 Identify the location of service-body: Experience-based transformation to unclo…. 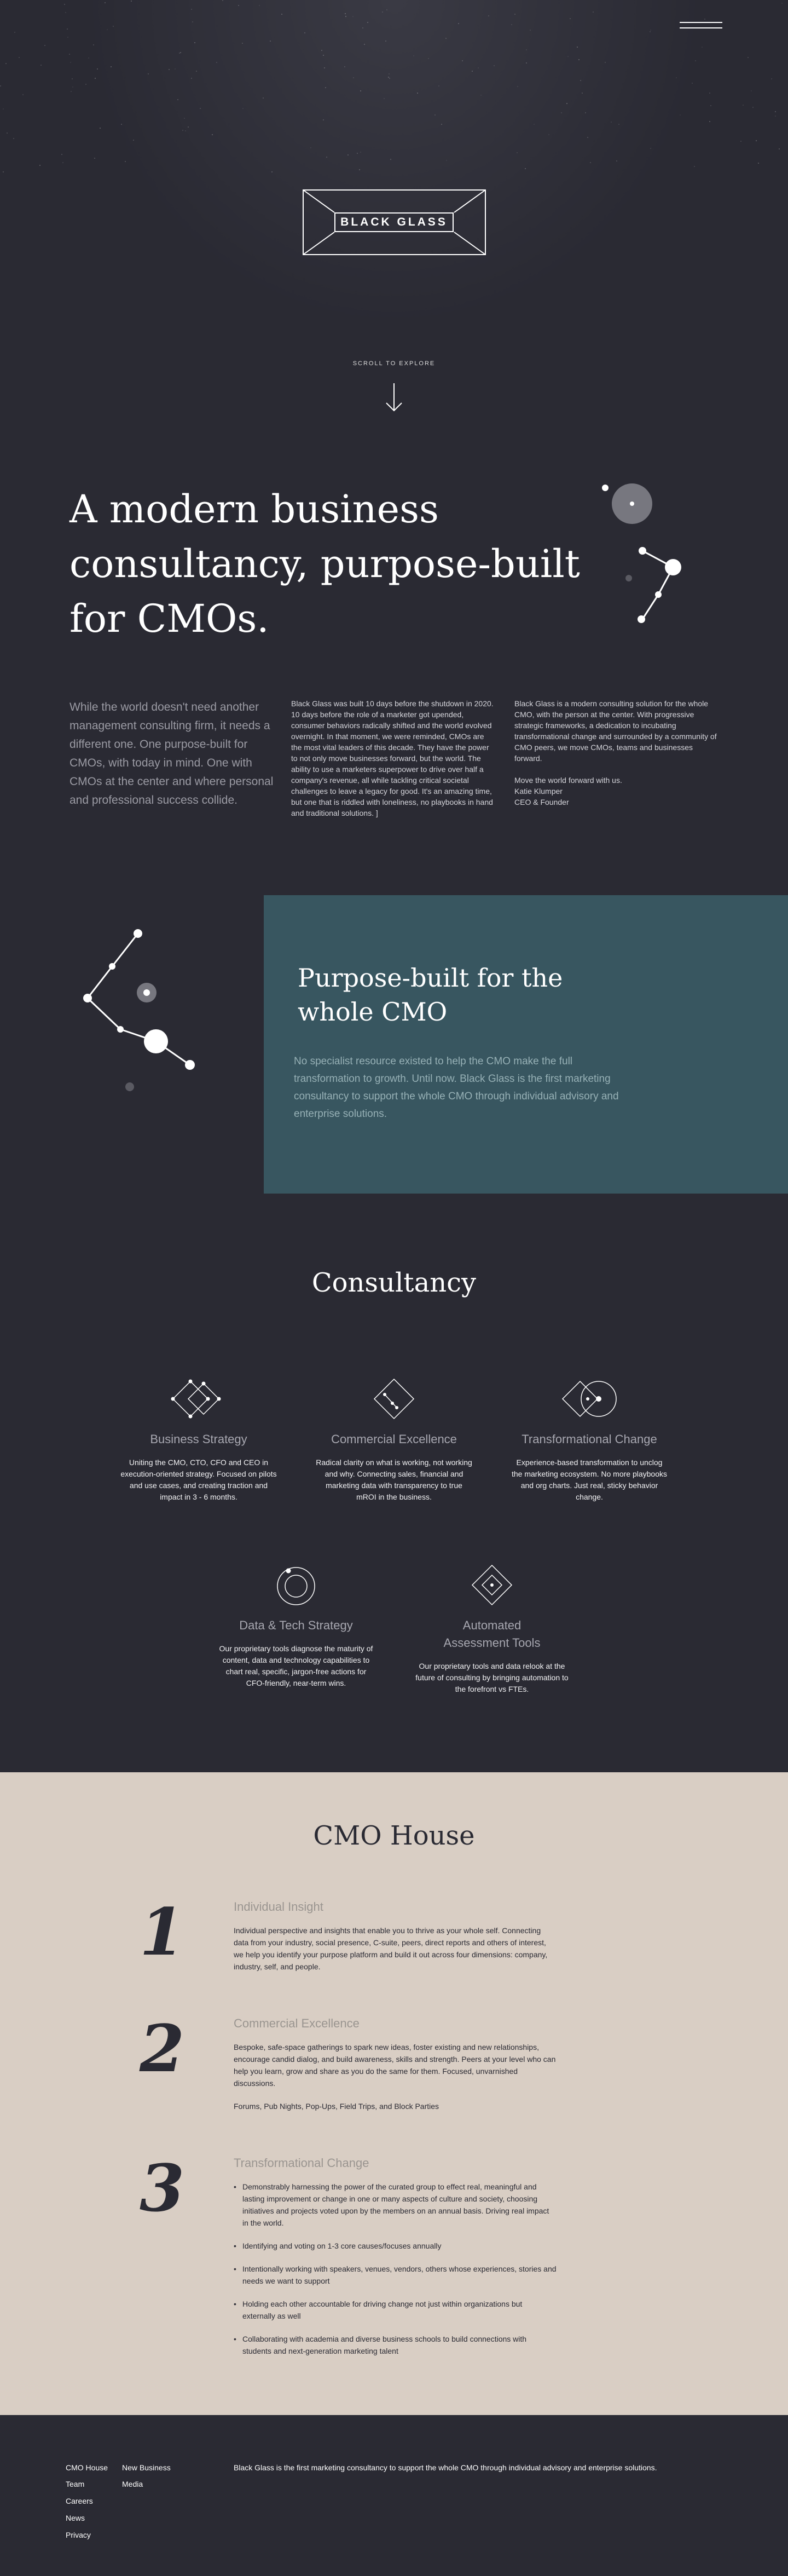
(589, 1479).